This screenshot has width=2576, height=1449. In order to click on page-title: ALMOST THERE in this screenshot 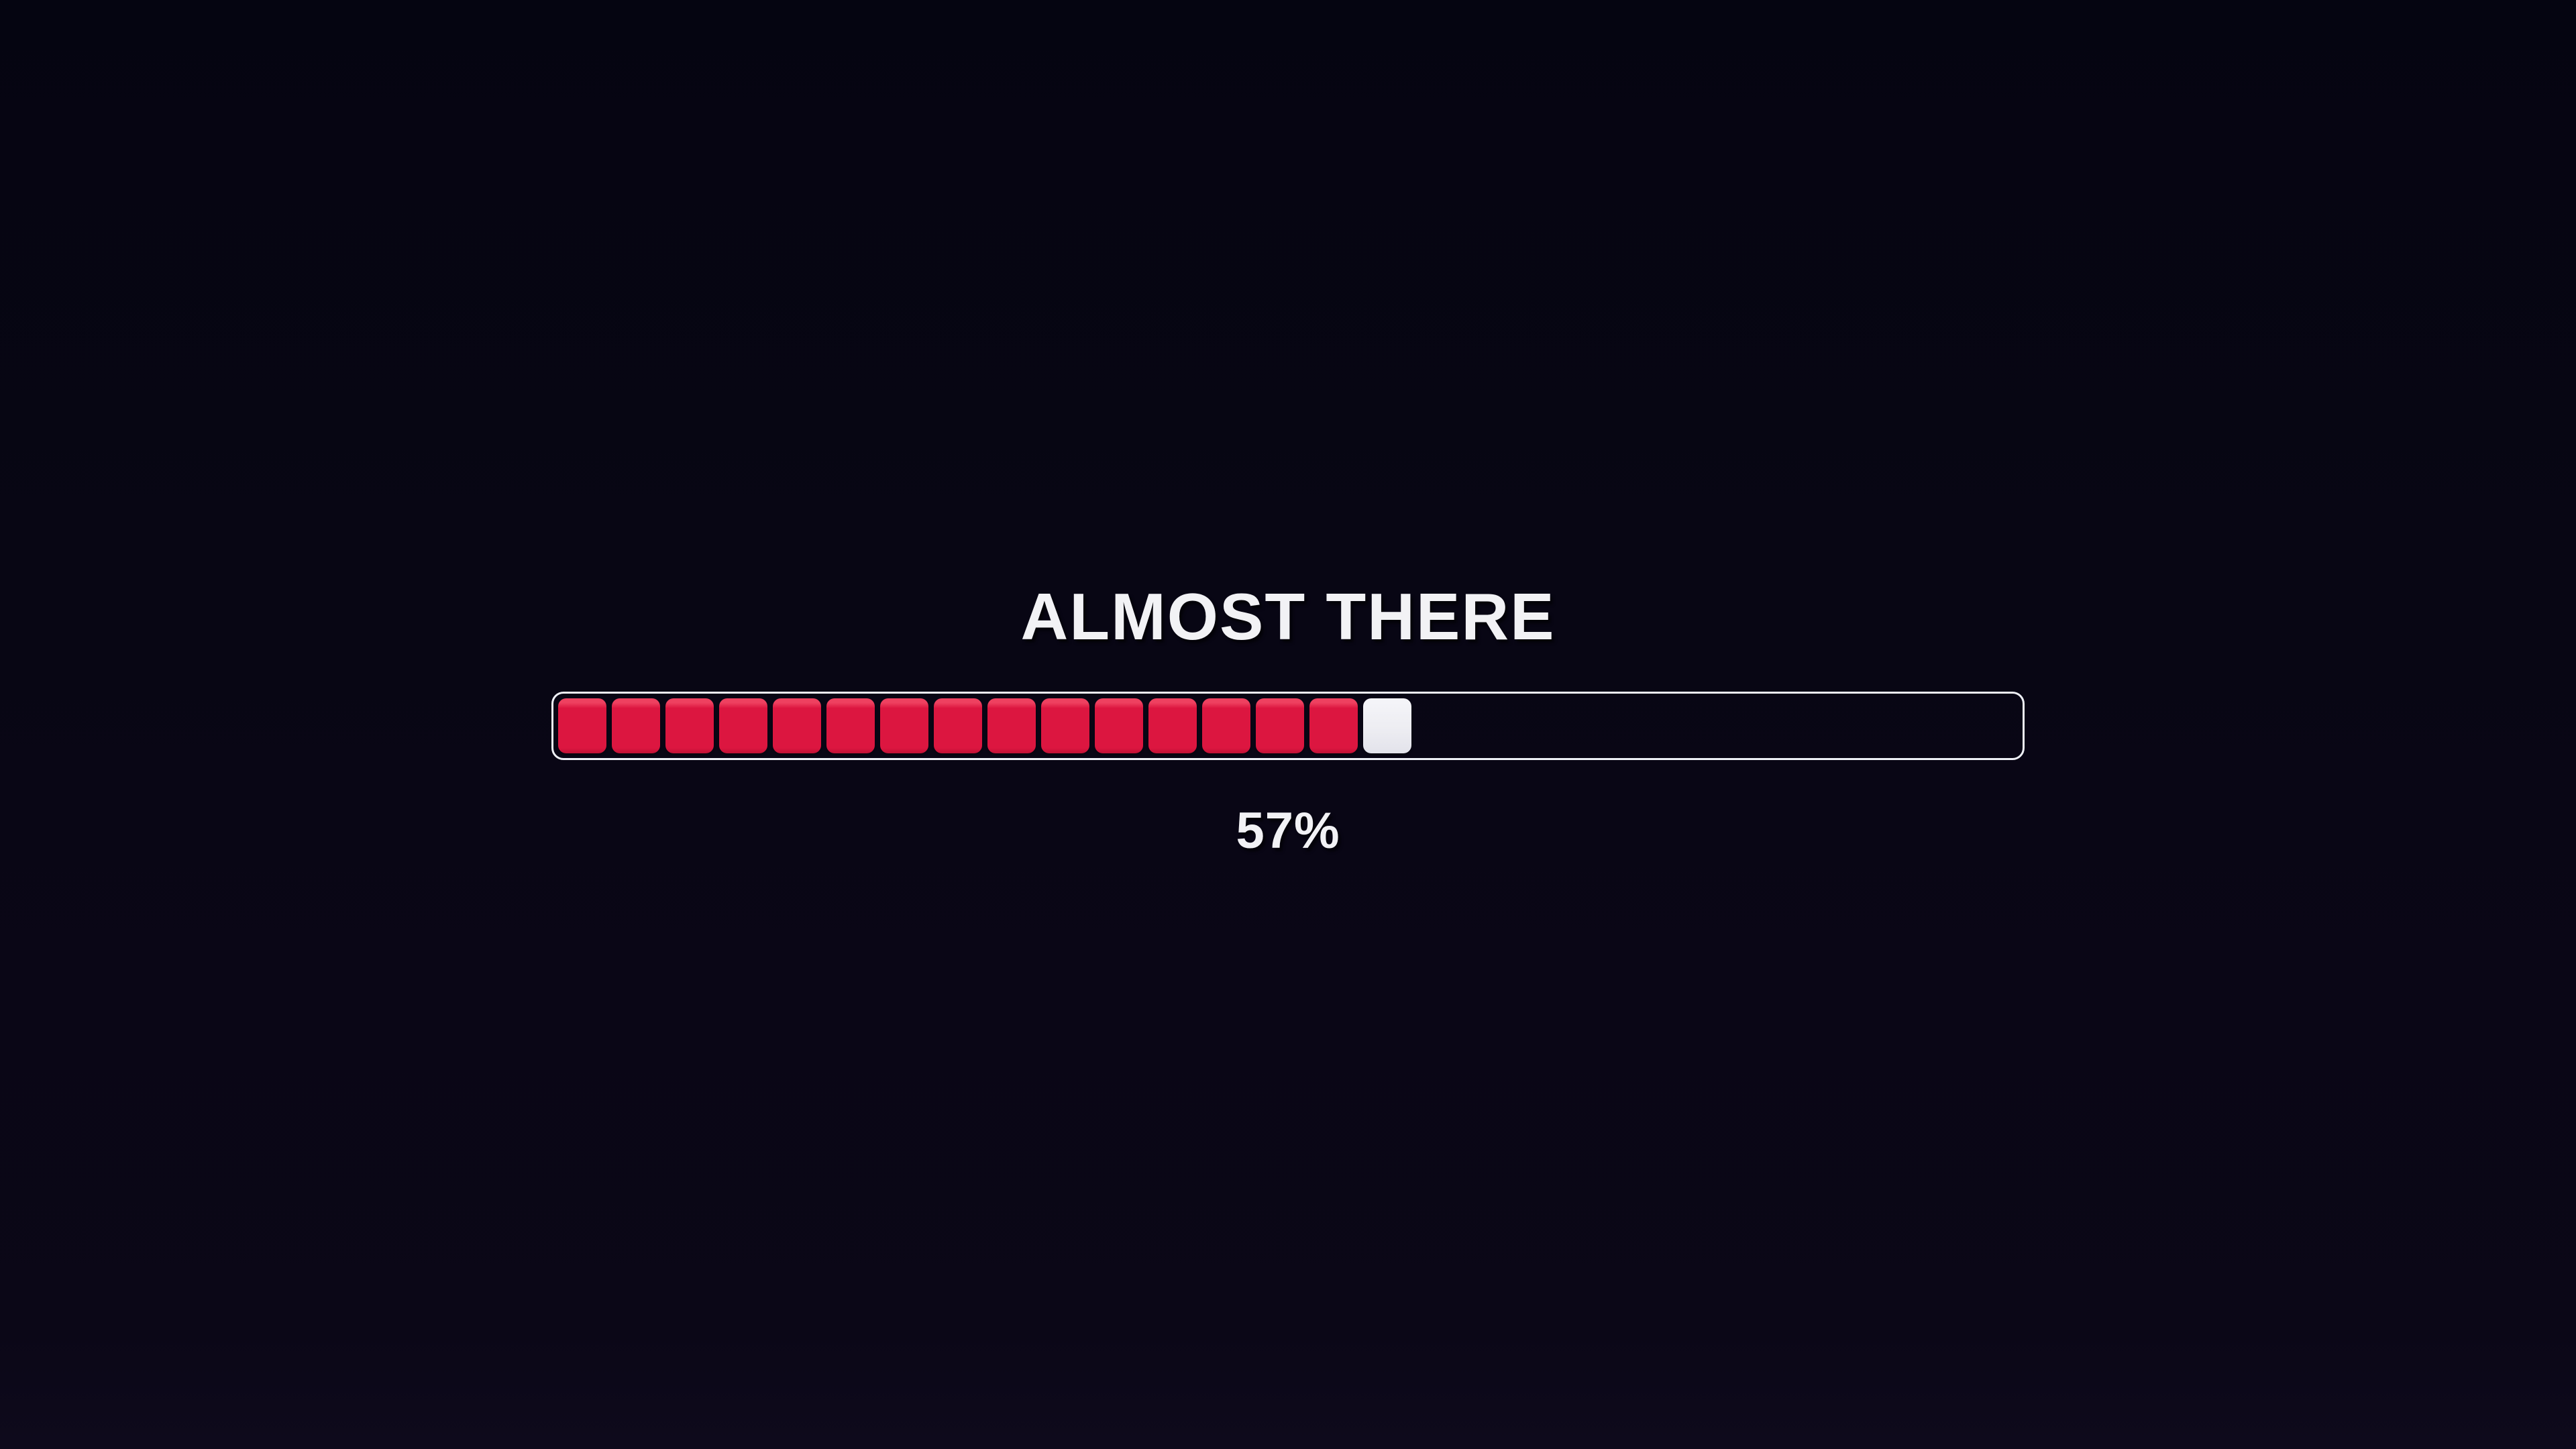, I will do `click(1288, 617)`.